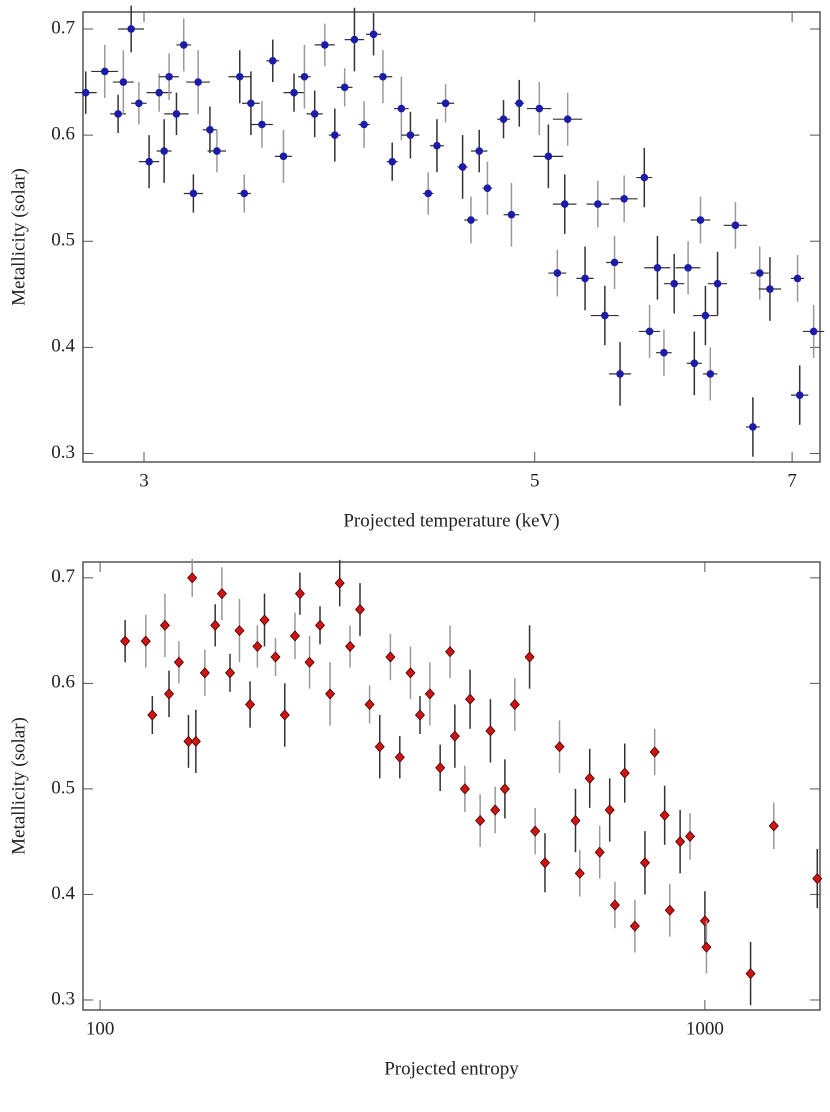 The image size is (830, 1112). What do you see at coordinates (705, 1028) in the screenshot?
I see `x-tick-label: 1000` at bounding box center [705, 1028].